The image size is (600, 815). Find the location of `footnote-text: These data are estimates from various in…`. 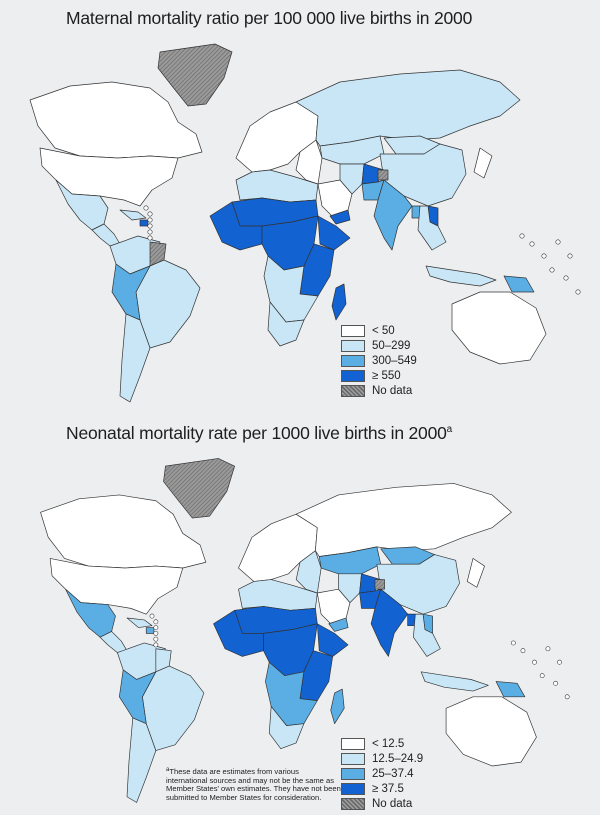

footnote-text: These data are estimates from various in… is located at coordinates (253, 784).